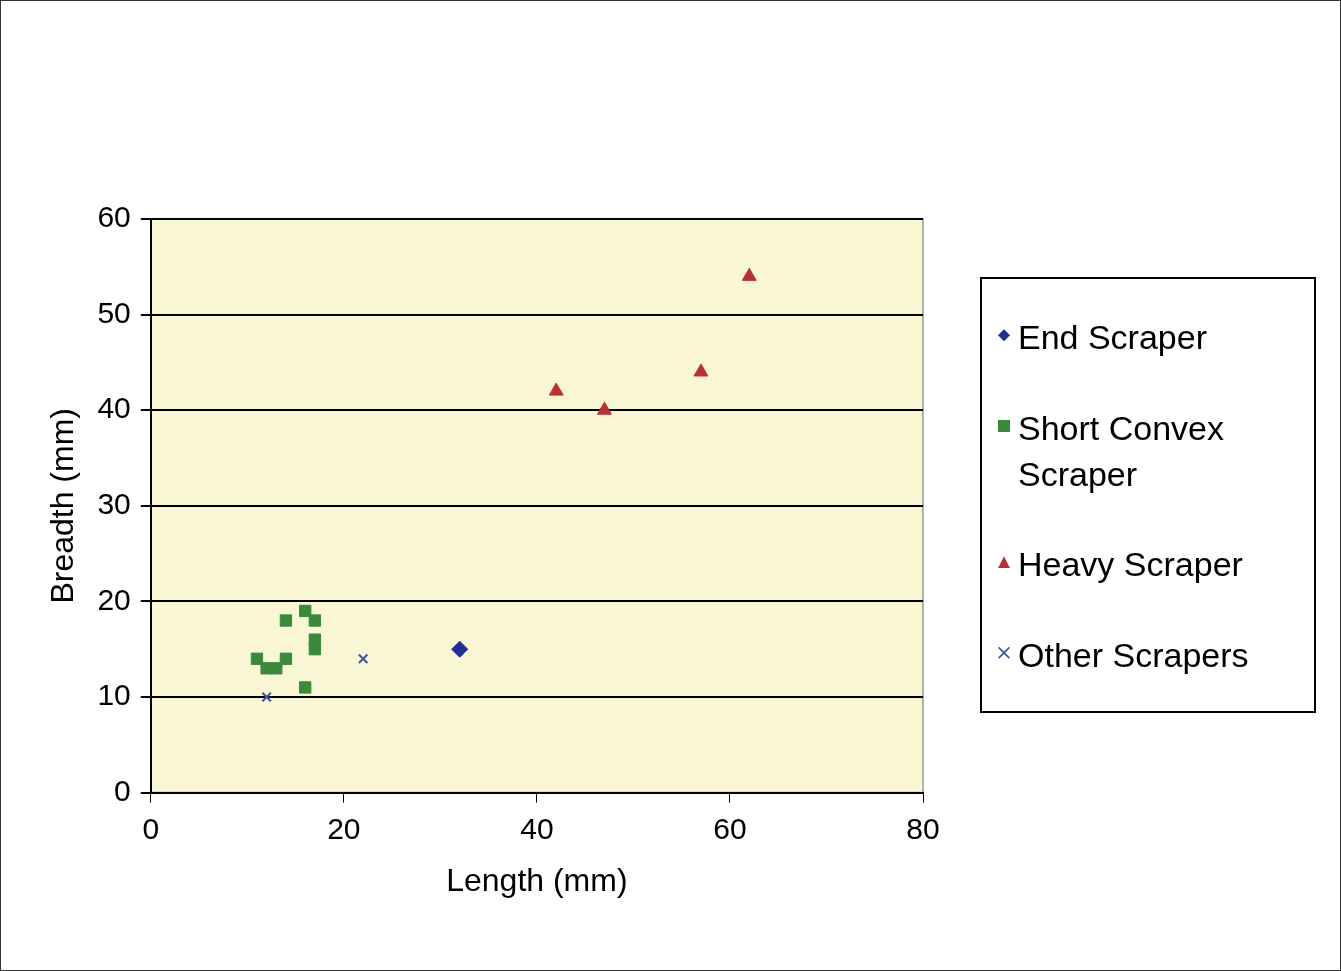 This screenshot has width=1341, height=971. What do you see at coordinates (537, 828) in the screenshot?
I see `x-tick-label: 40` at bounding box center [537, 828].